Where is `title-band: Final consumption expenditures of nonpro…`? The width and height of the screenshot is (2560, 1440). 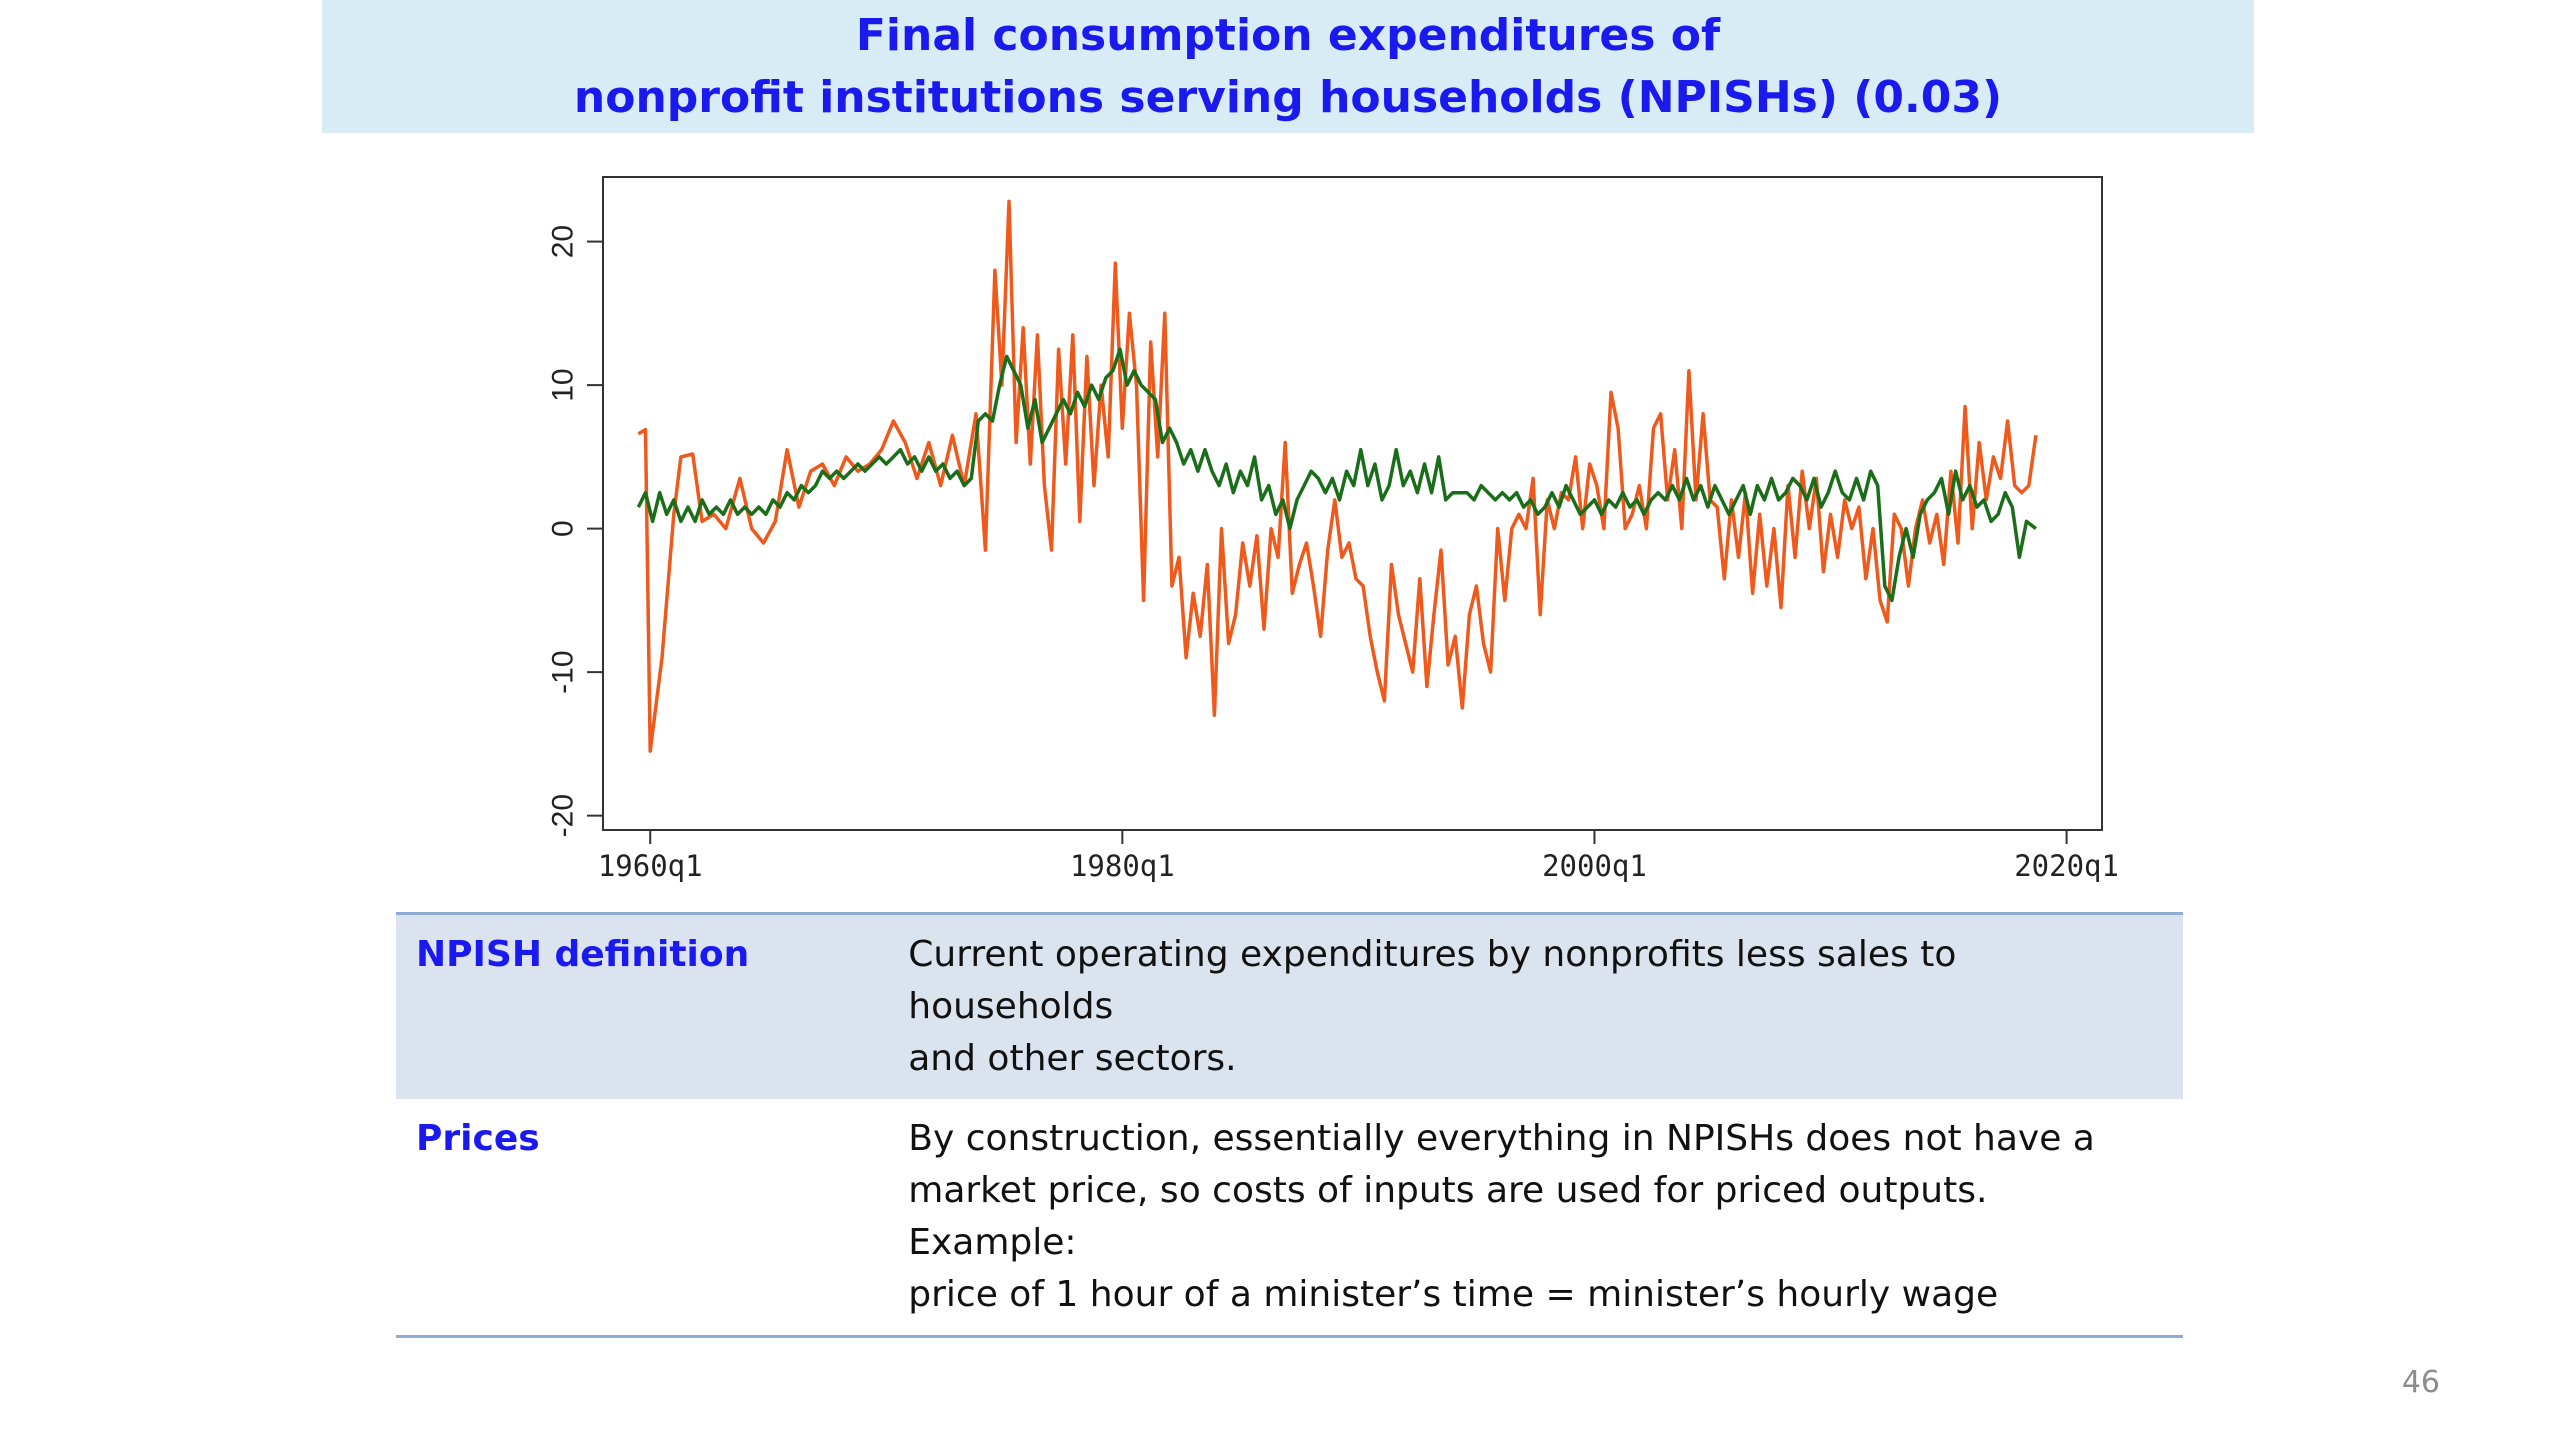 title-band: Final consumption expenditures of nonpro… is located at coordinates (1288, 66).